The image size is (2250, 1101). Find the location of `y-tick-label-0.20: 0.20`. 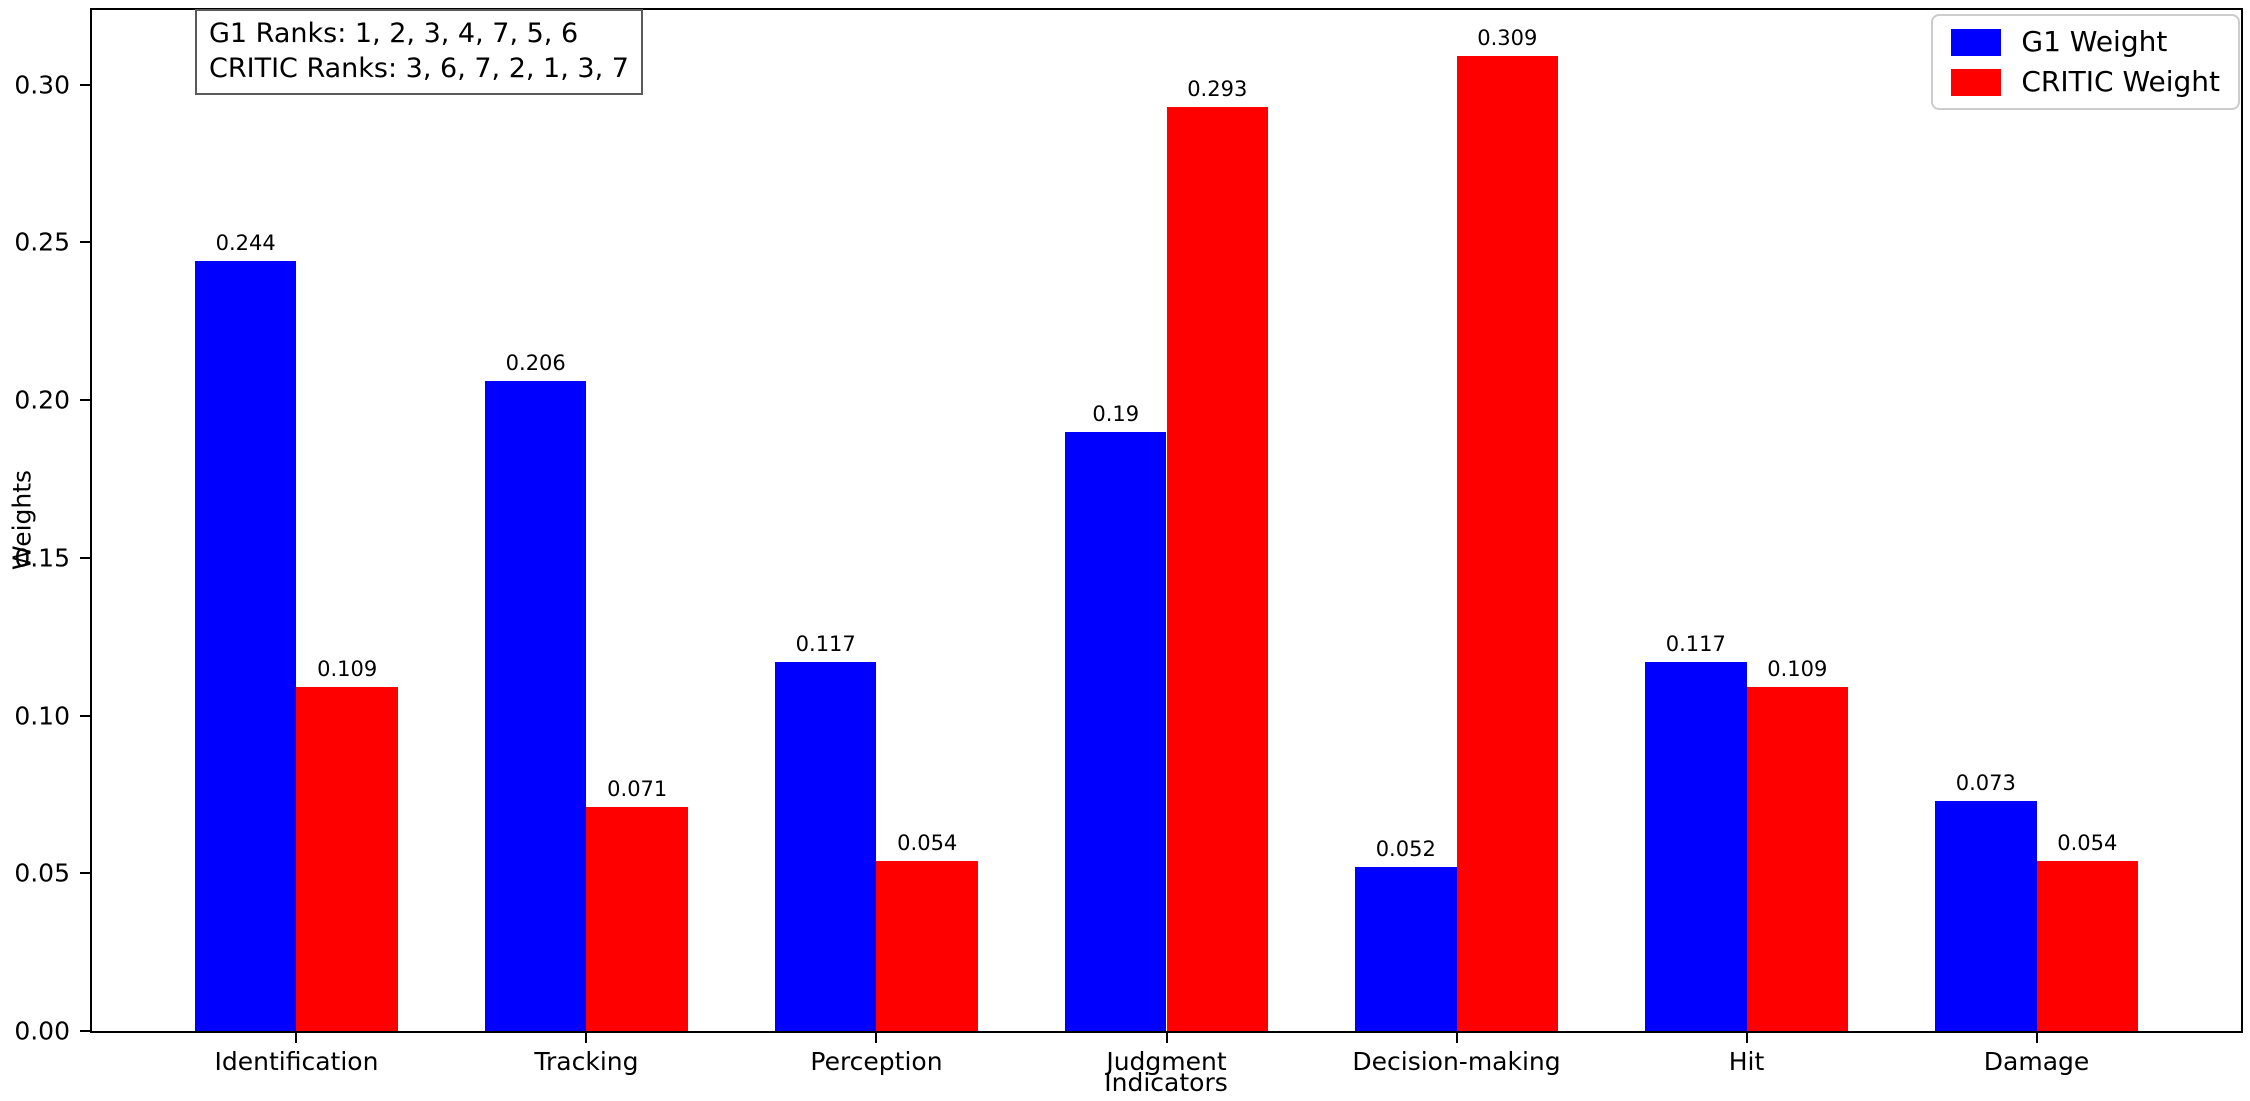

y-tick-label-0.20: 0.20 is located at coordinates (42, 400).